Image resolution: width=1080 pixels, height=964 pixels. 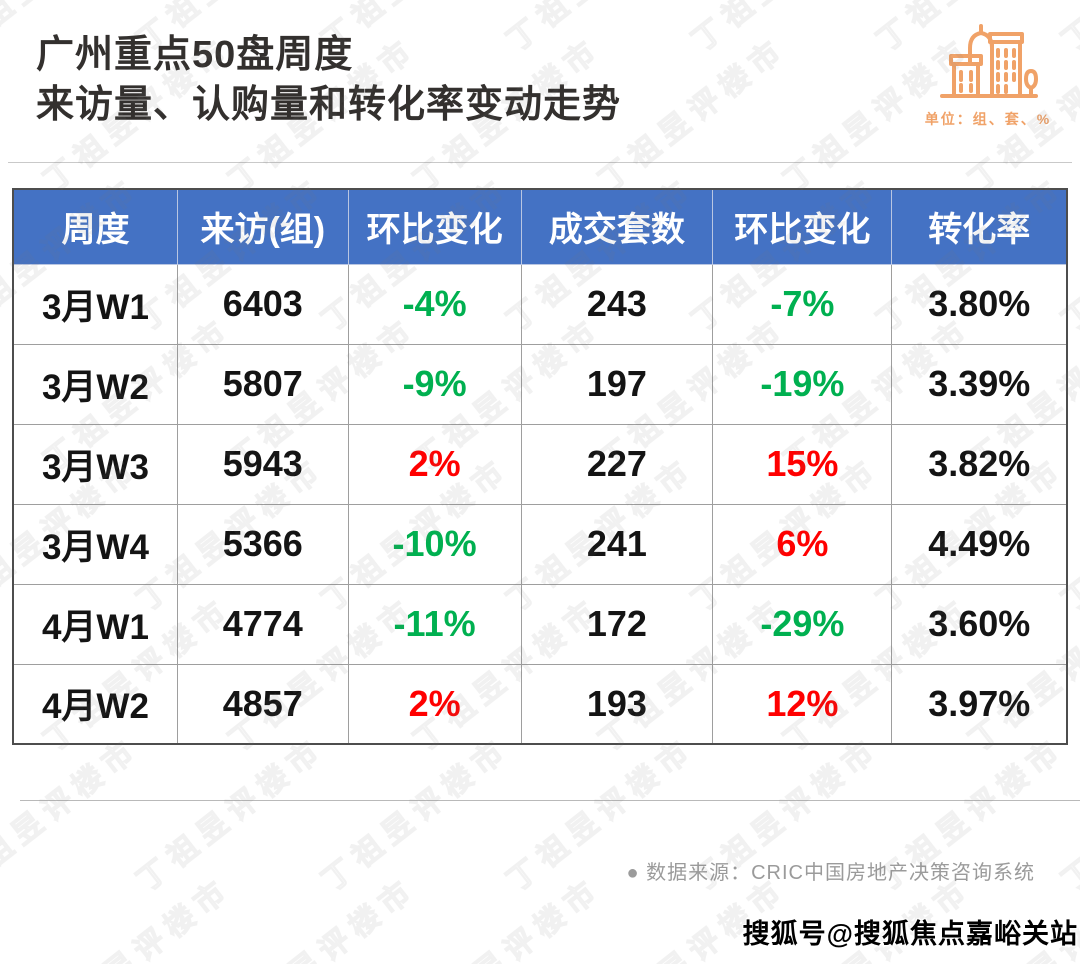 What do you see at coordinates (262, 384) in the screenshot?
I see `cell-visits: 5807` at bounding box center [262, 384].